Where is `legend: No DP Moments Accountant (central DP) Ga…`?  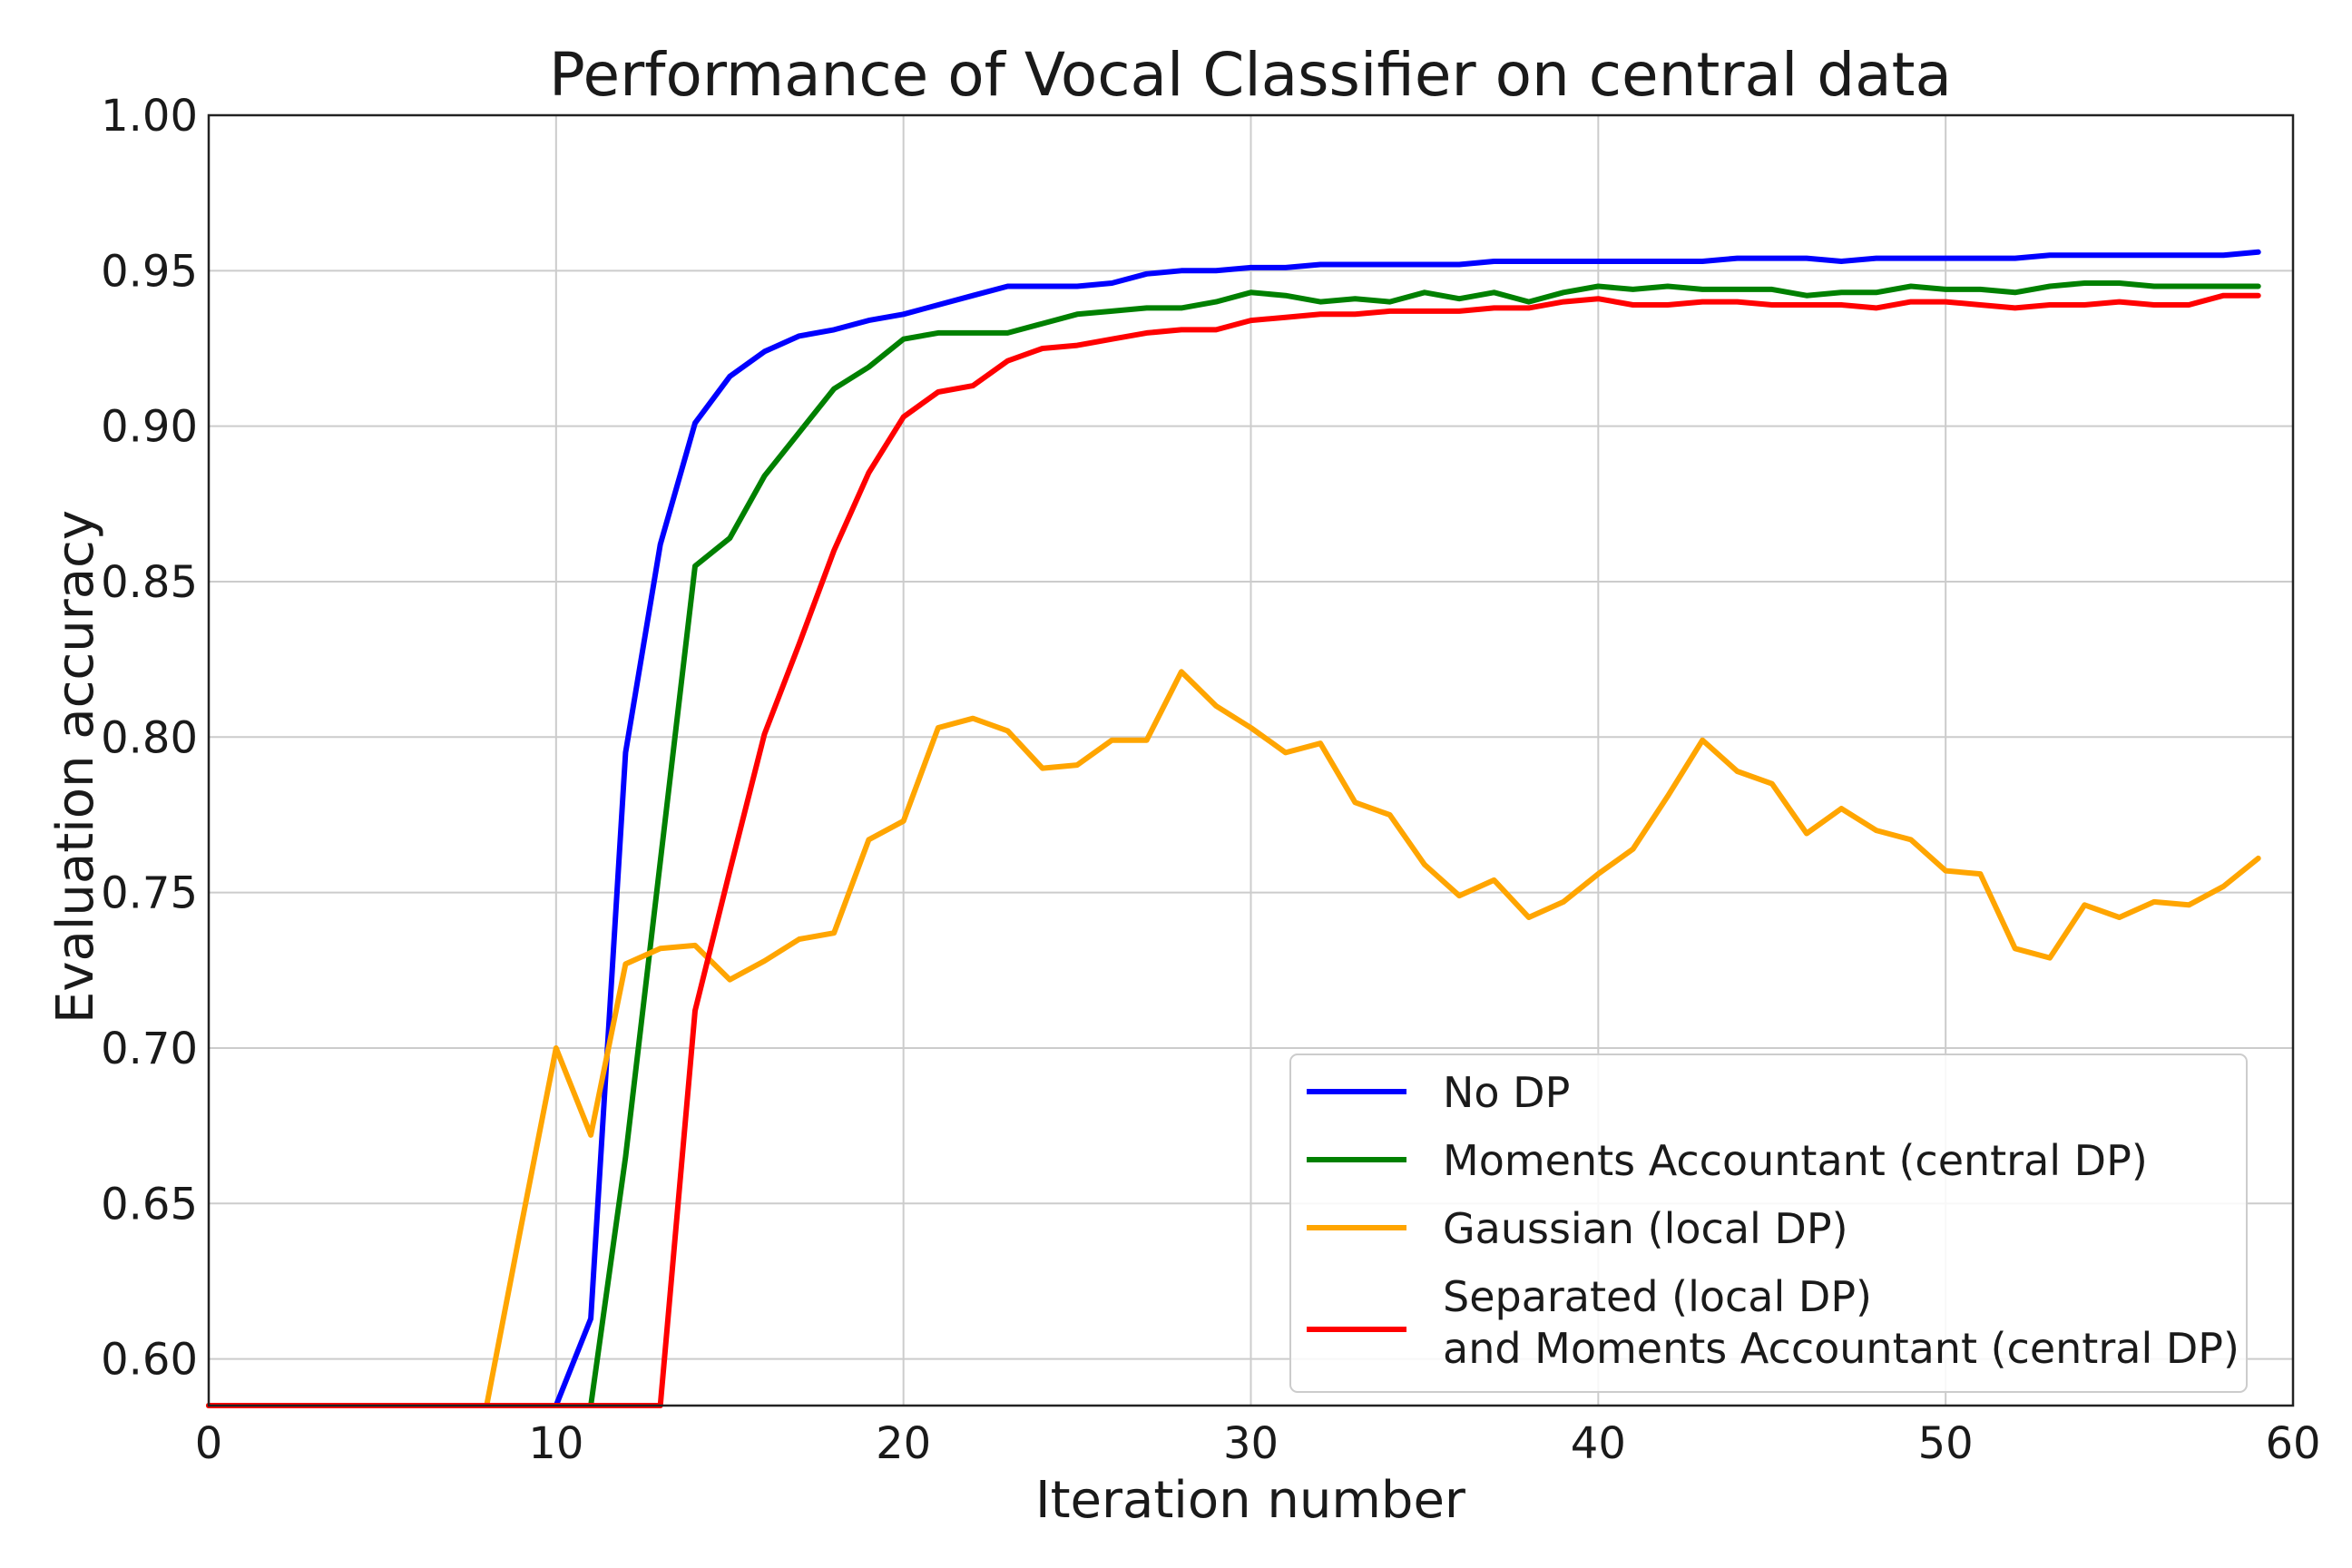
legend: No DP Moments Accountant (central DP) Ga… is located at coordinates (1768, 1223).